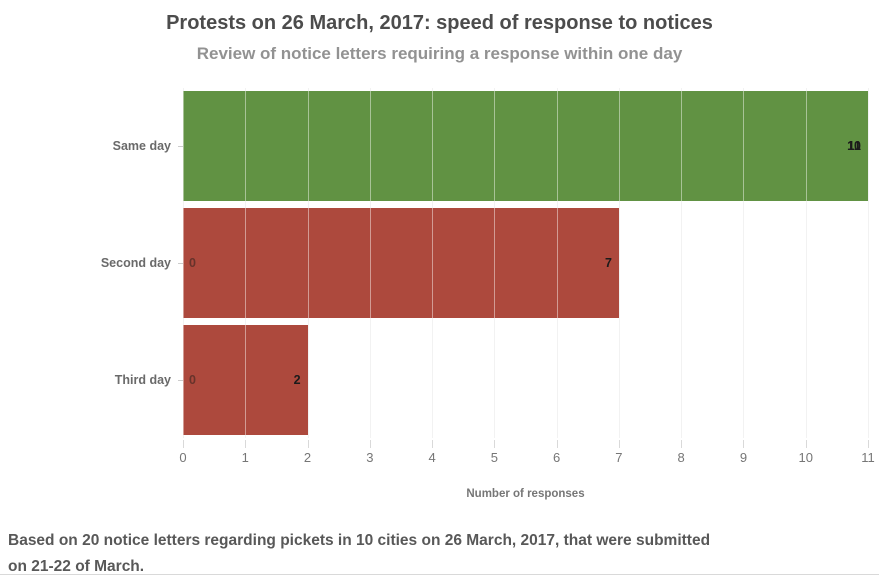 The width and height of the screenshot is (879, 575). Describe the element at coordinates (681, 457) in the screenshot. I see `x-tick-label: 8` at that location.